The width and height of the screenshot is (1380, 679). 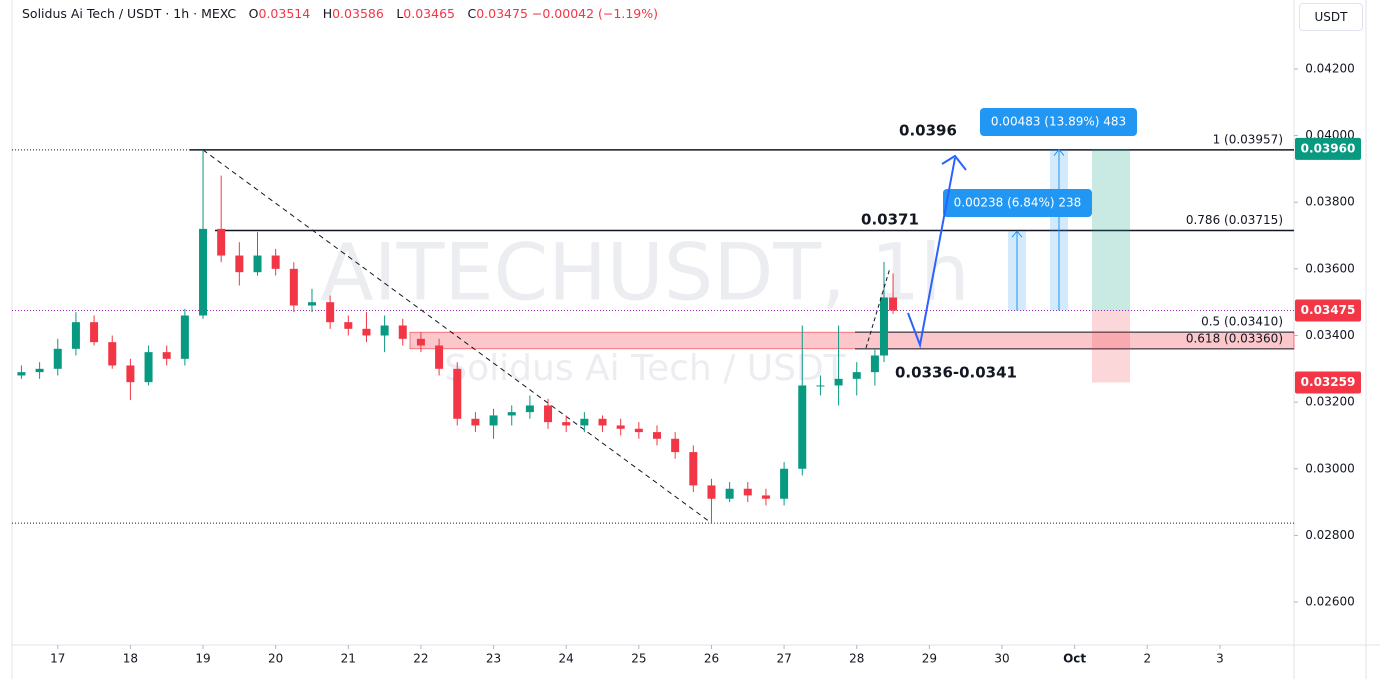 I want to click on x-tick-label: Oct, so click(x=1074, y=659).